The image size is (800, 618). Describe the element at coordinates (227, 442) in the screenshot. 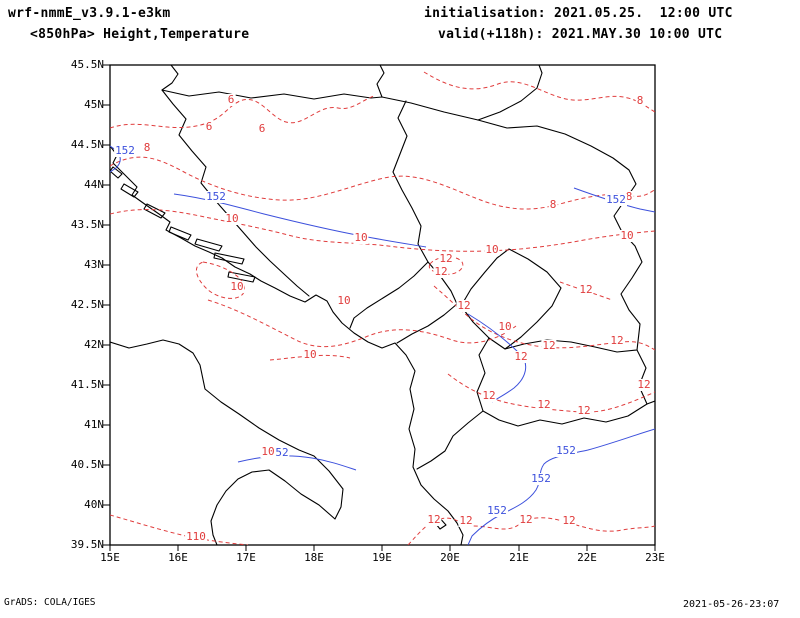

I see `coastline-italy` at that location.